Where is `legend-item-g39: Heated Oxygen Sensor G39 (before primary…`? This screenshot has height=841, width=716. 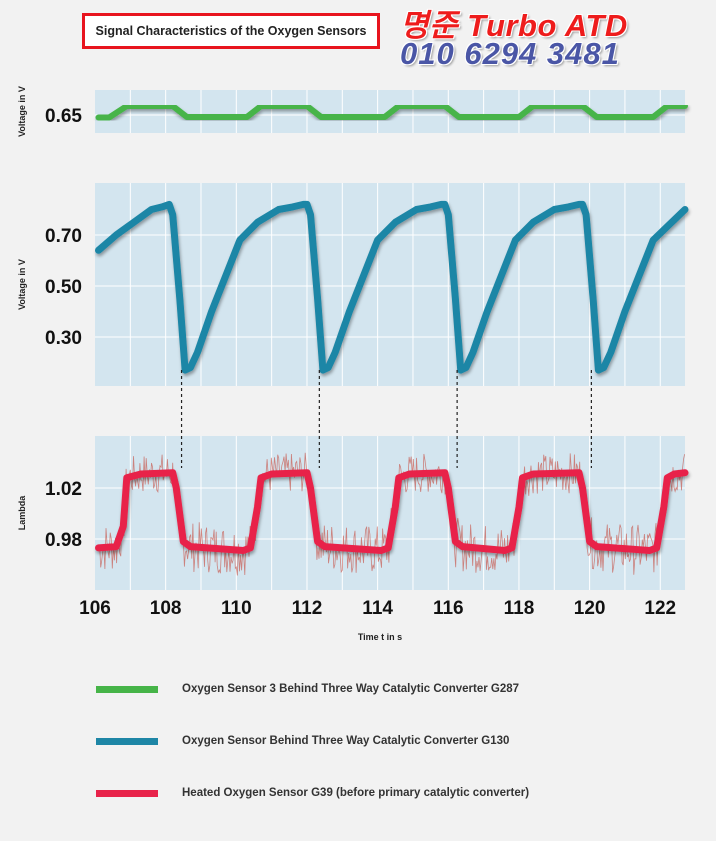 legend-item-g39: Heated Oxygen Sensor G39 (before primary… is located at coordinates (312, 793).